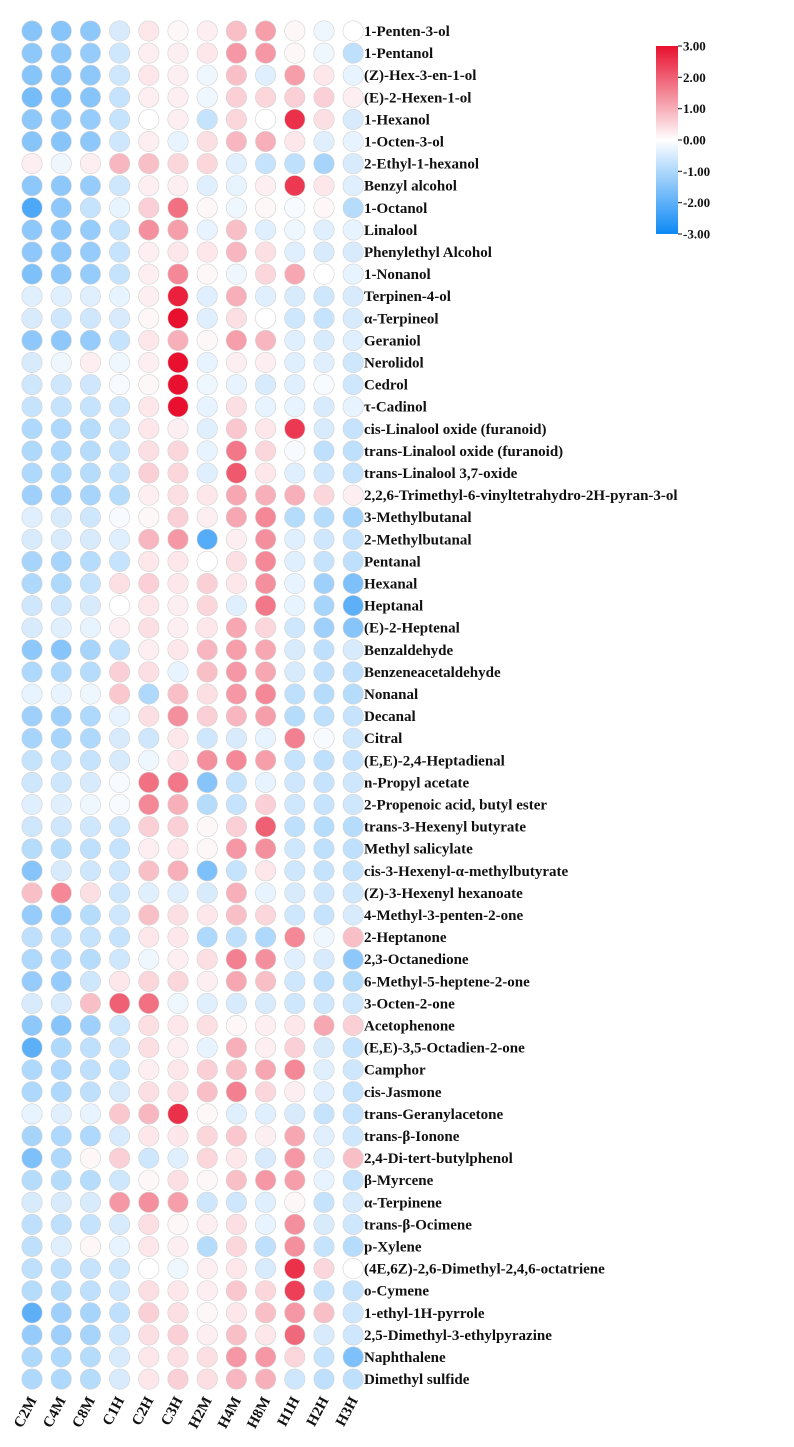  What do you see at coordinates (397, 120) in the screenshot?
I see `row-label: 1-Hexanol` at bounding box center [397, 120].